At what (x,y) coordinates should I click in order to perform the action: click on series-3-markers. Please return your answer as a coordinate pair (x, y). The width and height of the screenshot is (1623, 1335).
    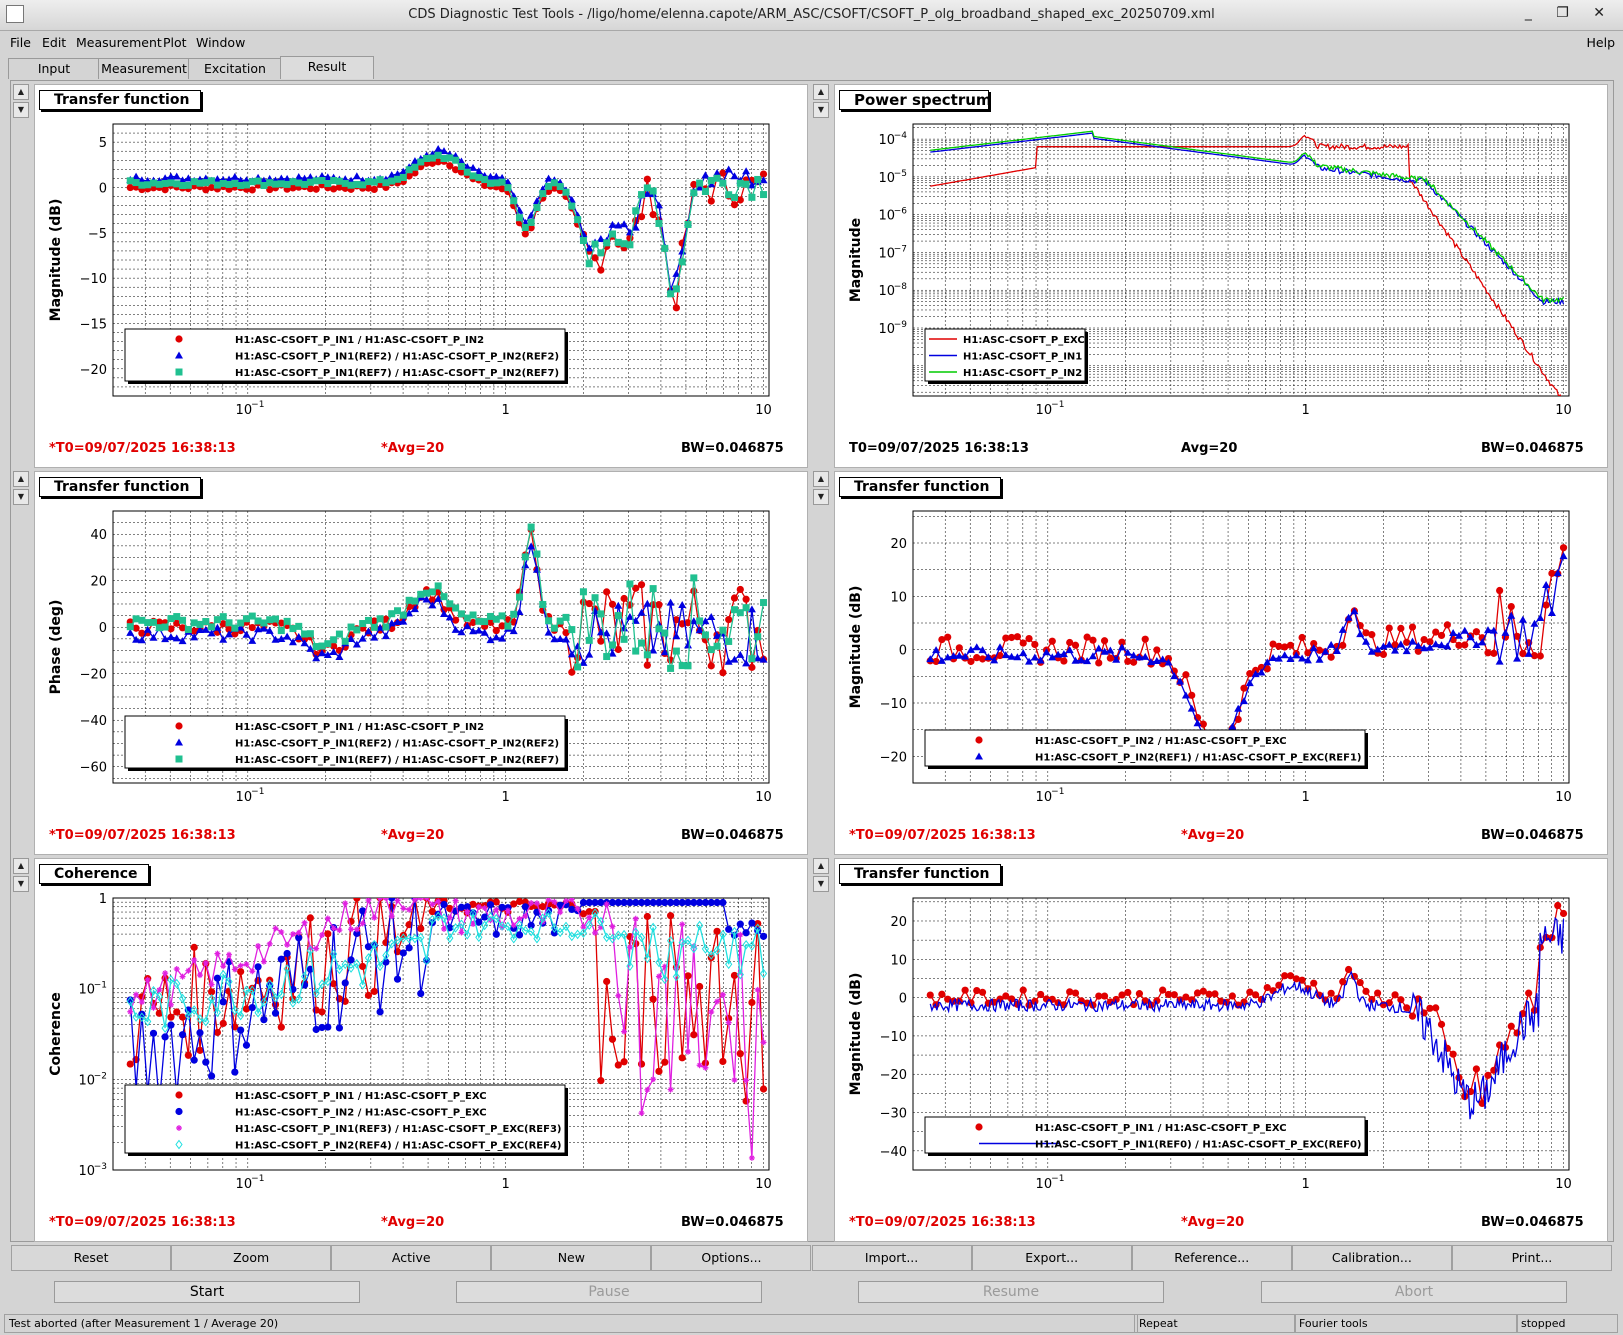
    Looking at the image, I should click on (447, 224).